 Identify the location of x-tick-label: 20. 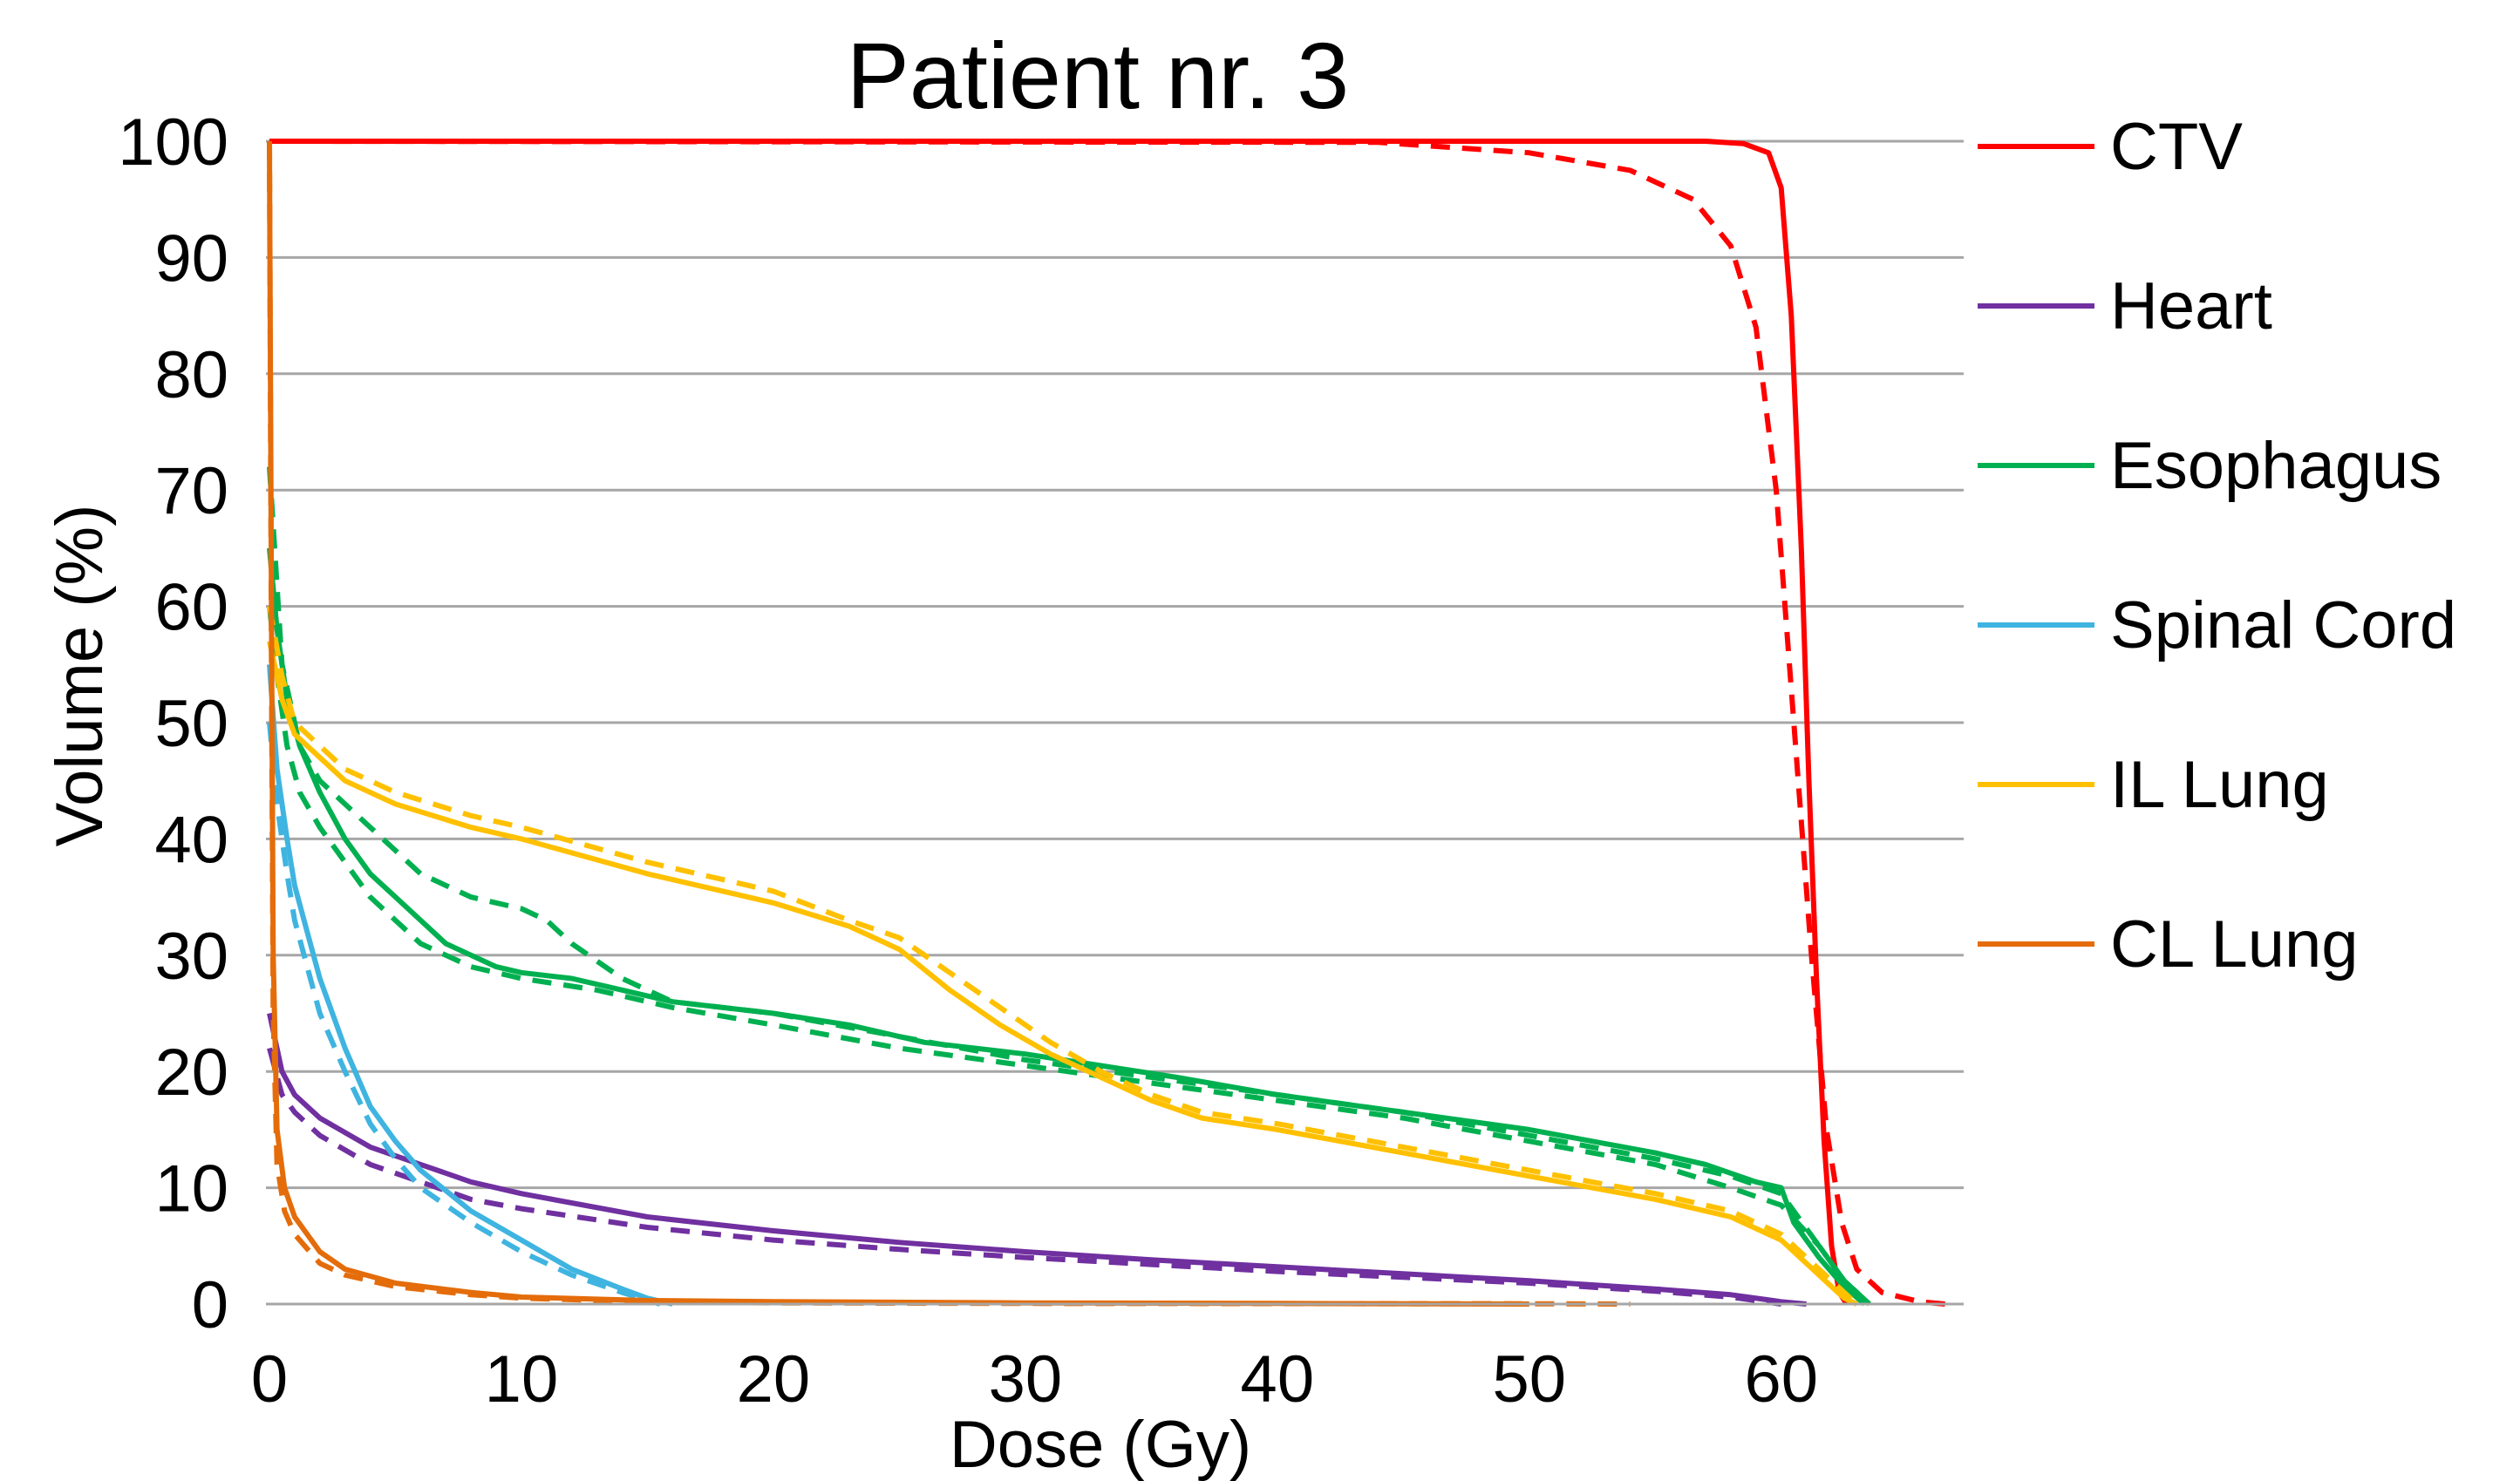
(774, 1379).